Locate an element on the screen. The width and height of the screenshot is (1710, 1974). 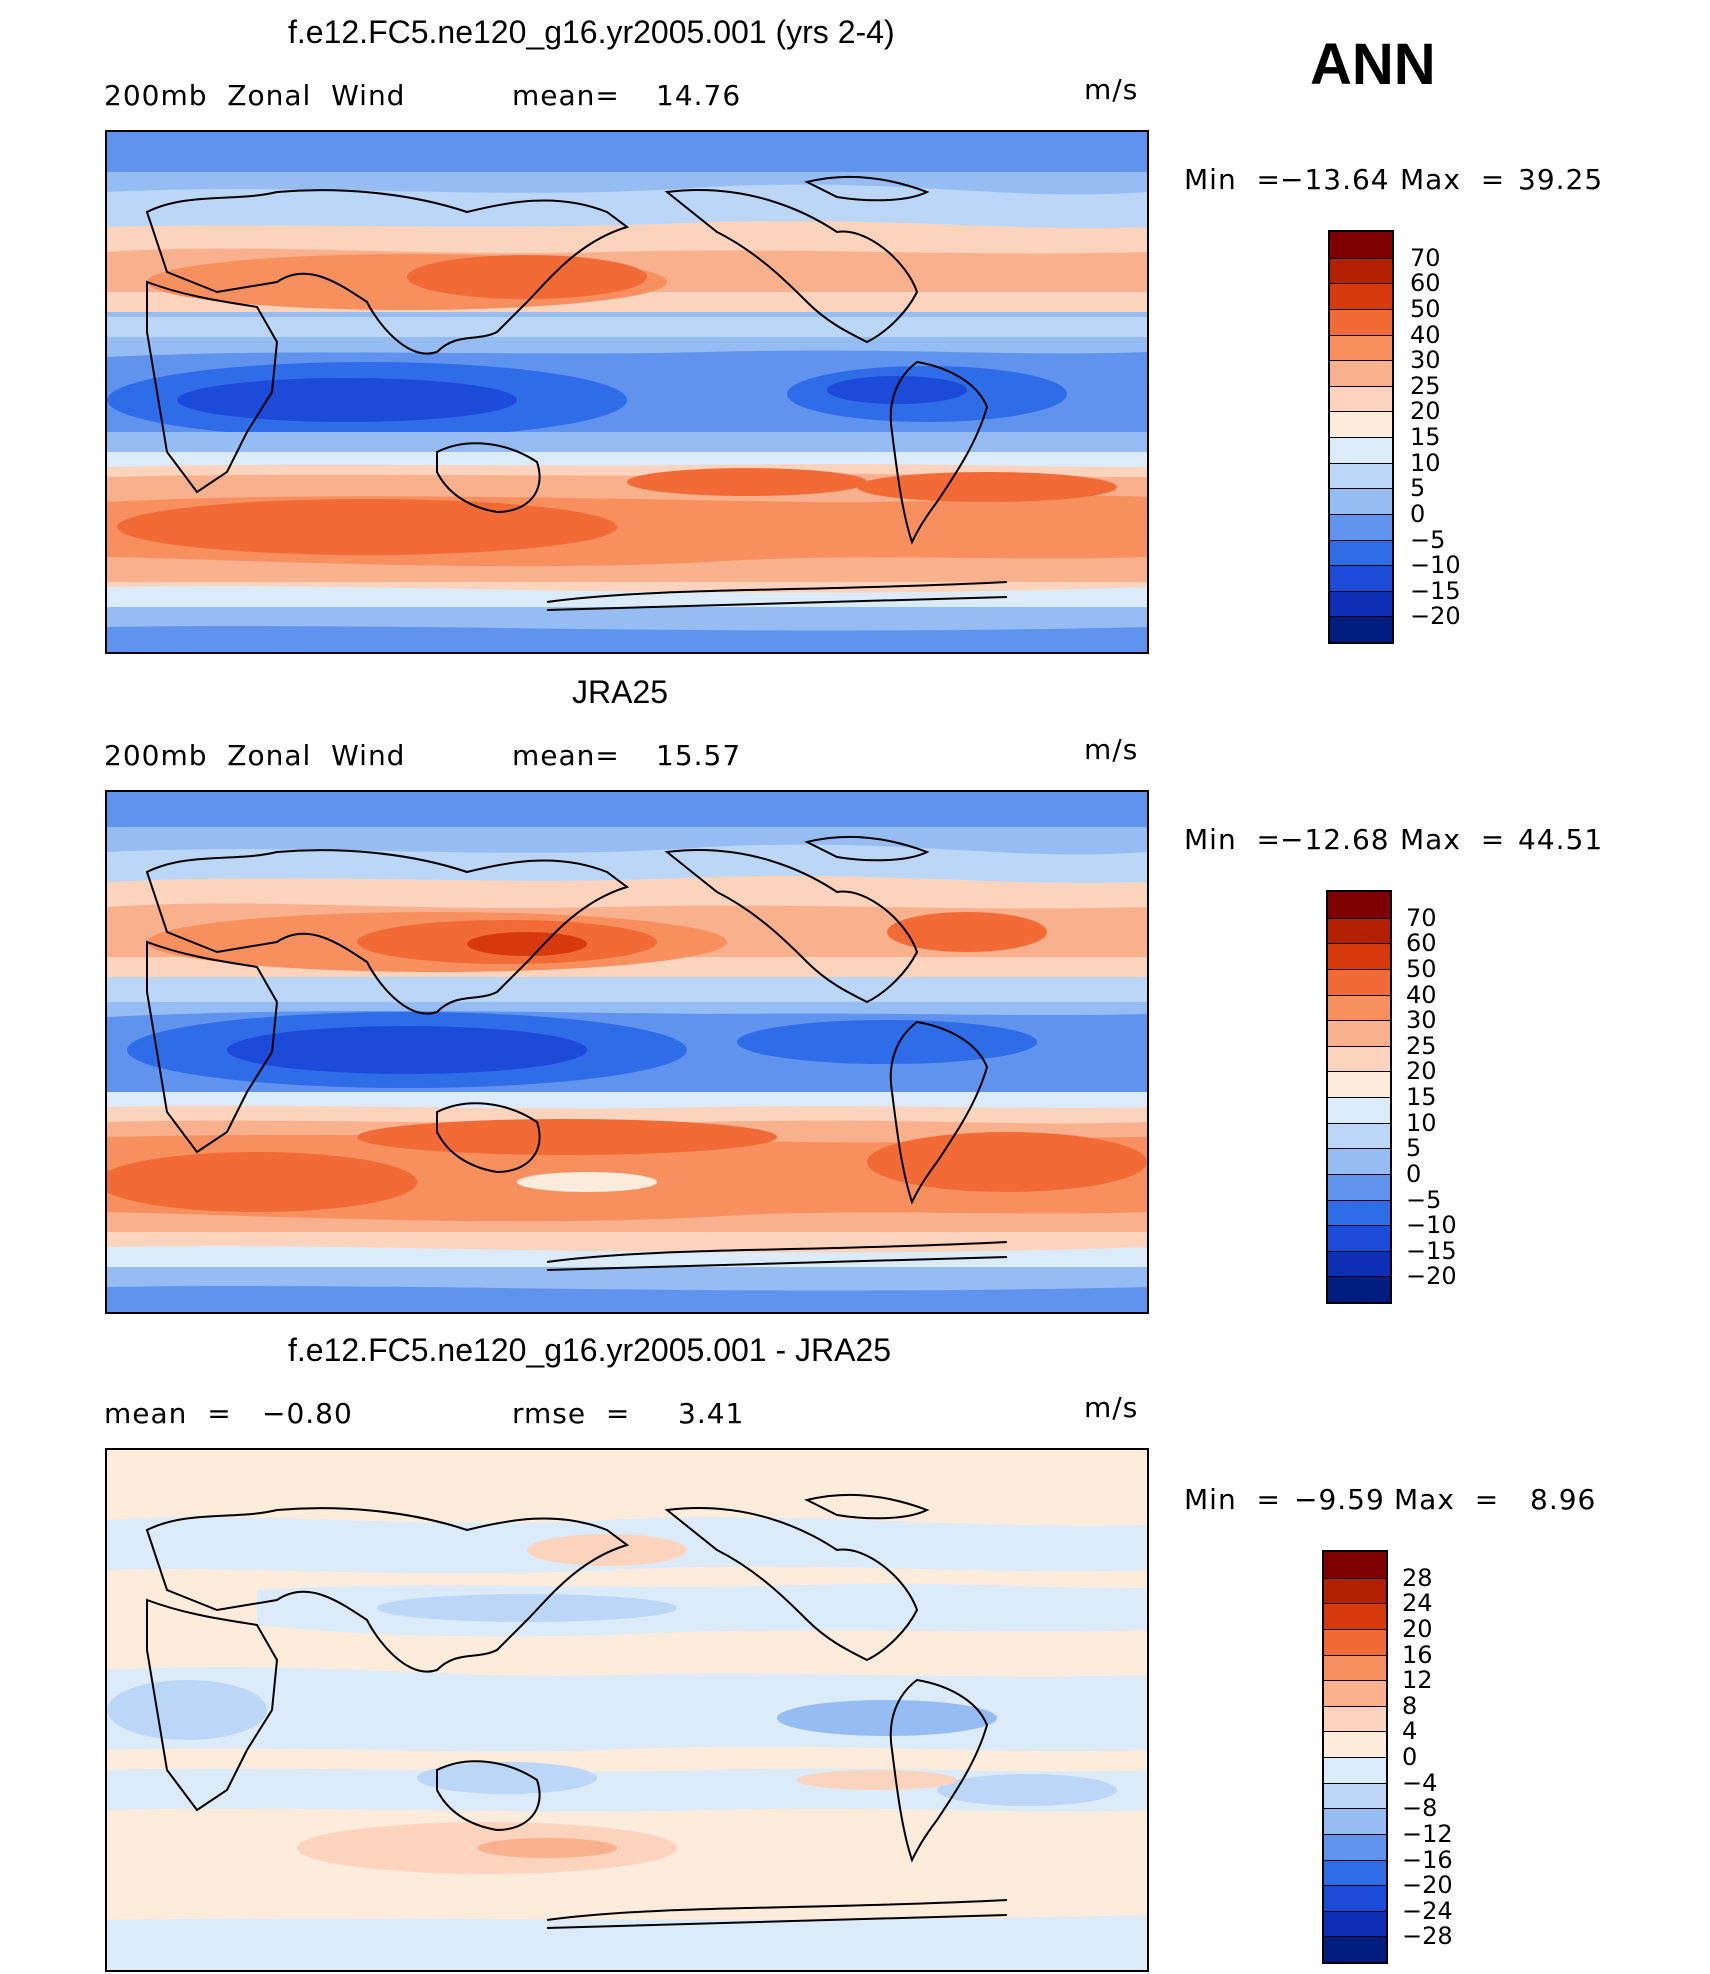
panel2-max-label: Max = is located at coordinates (1453, 839).